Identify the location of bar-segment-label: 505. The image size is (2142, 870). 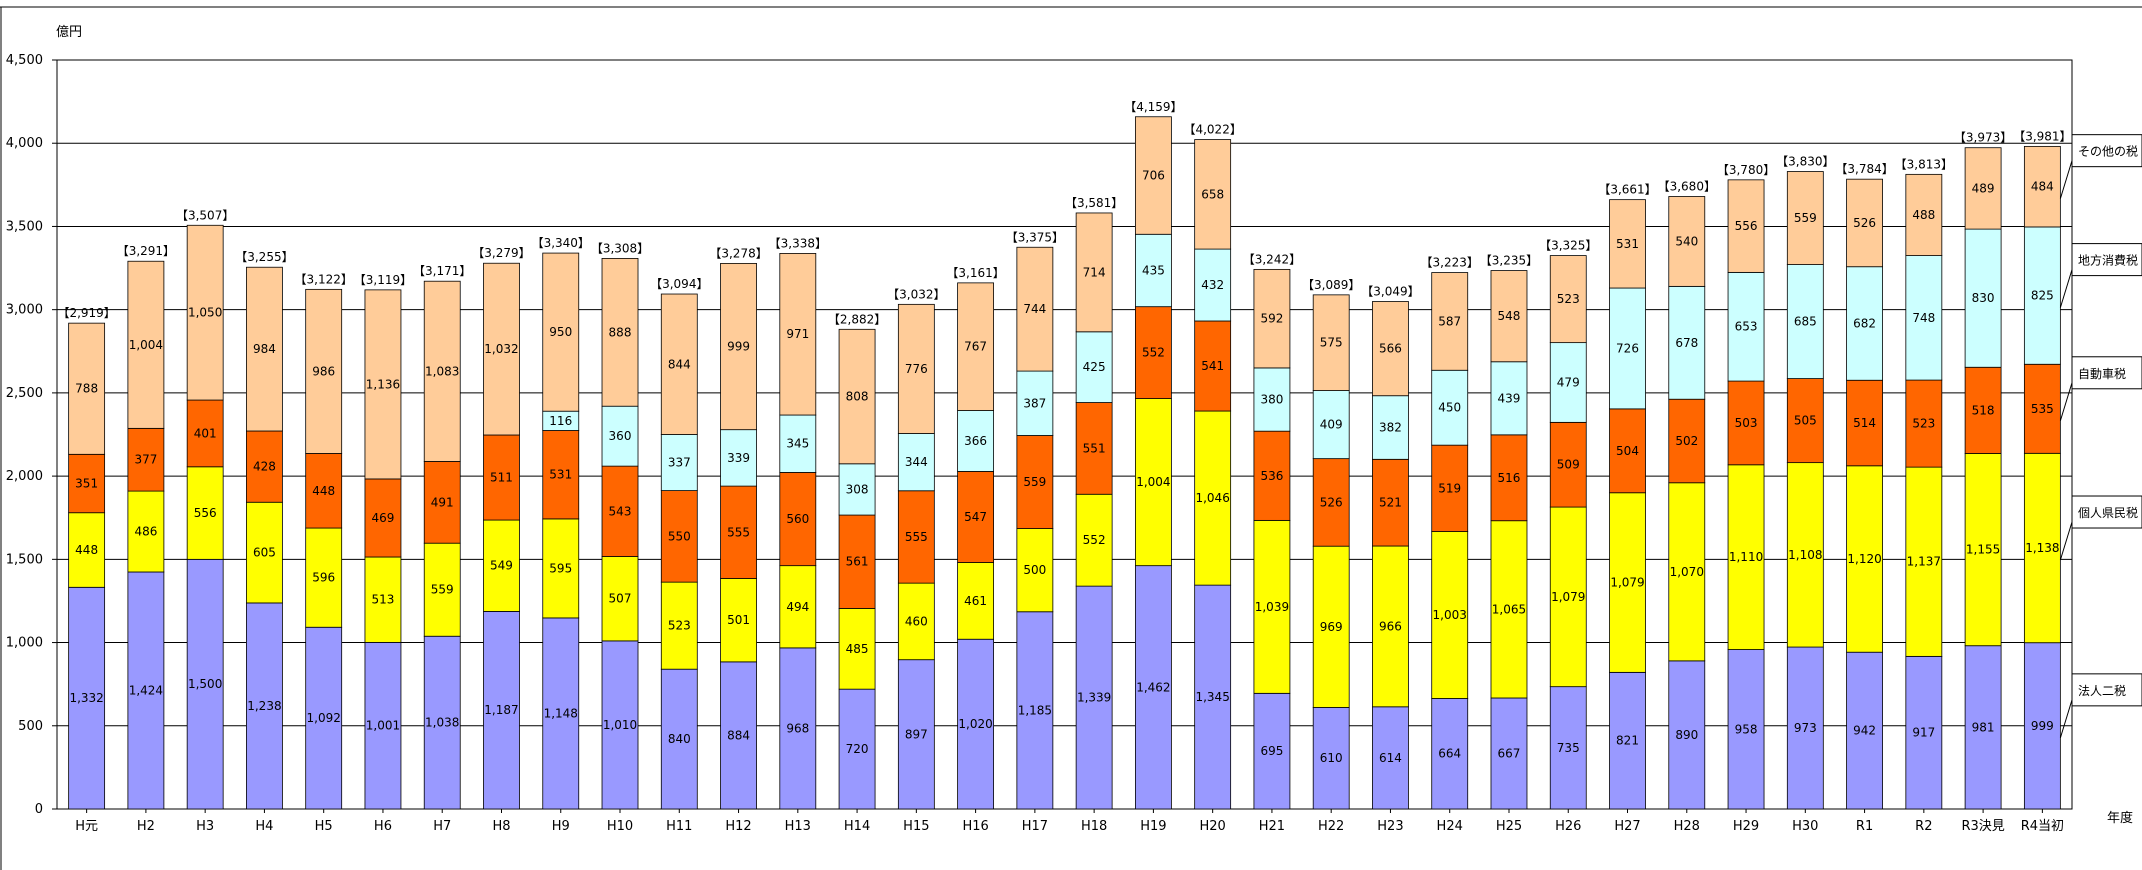
(1805, 421).